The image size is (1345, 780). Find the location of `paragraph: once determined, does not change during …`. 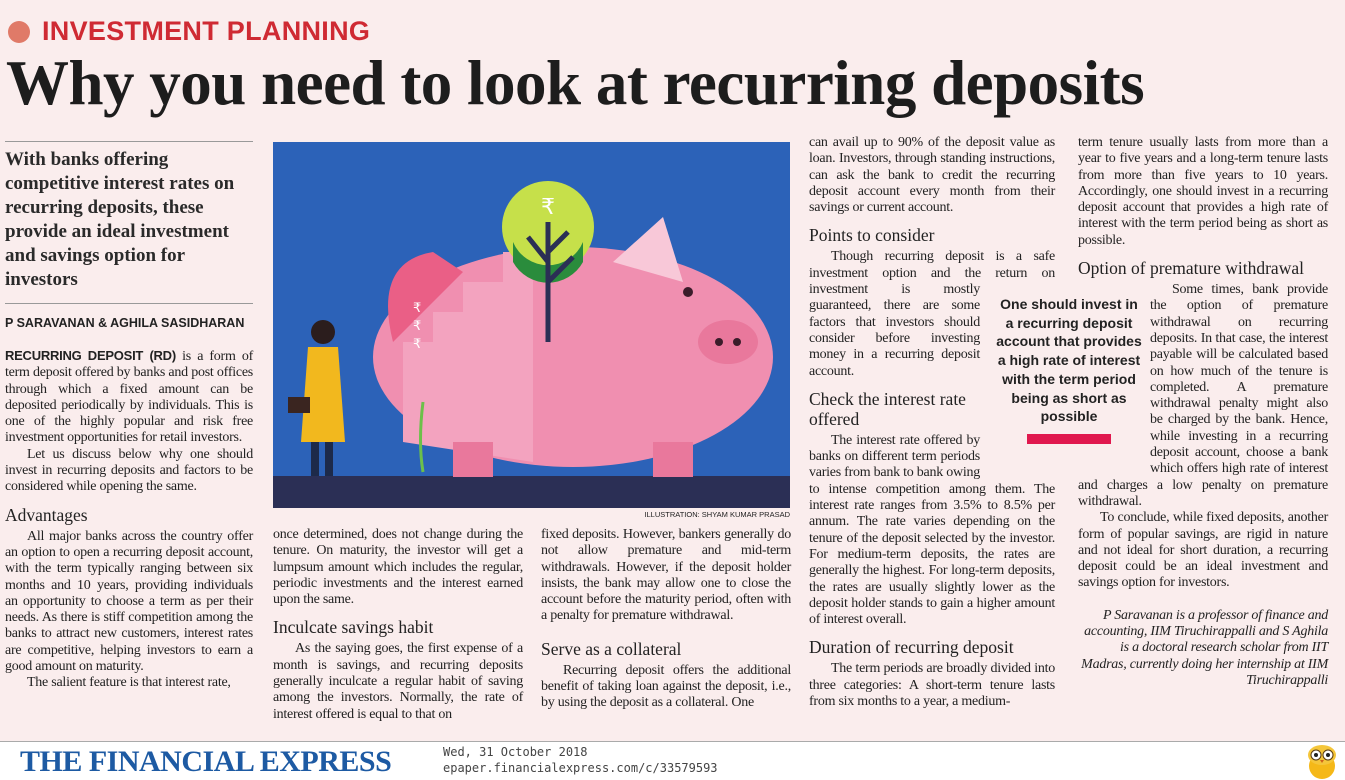

paragraph: once determined, does not change during … is located at coordinates (398, 567).